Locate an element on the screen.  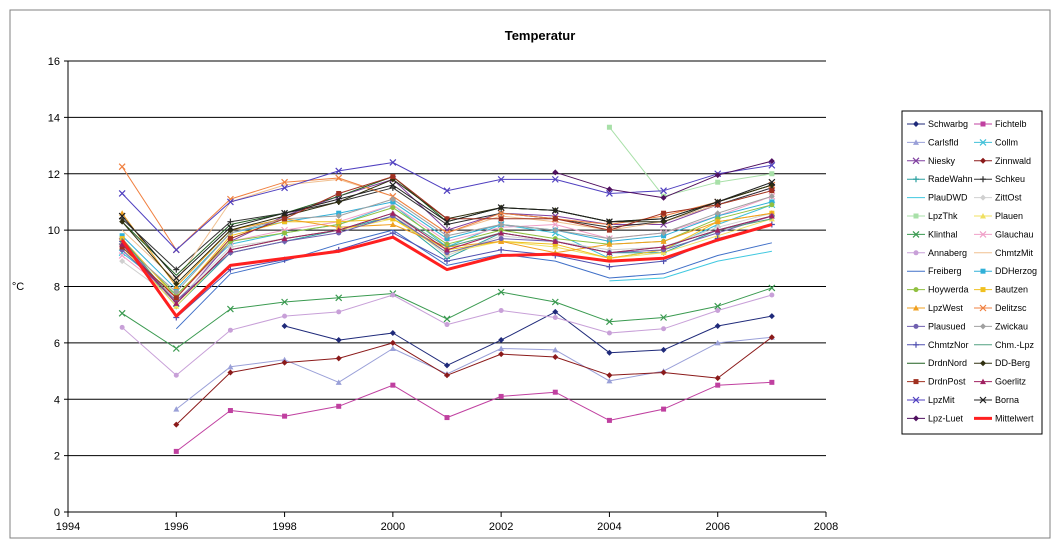
legend-item: Annaberg is located at coordinates (937, 253).